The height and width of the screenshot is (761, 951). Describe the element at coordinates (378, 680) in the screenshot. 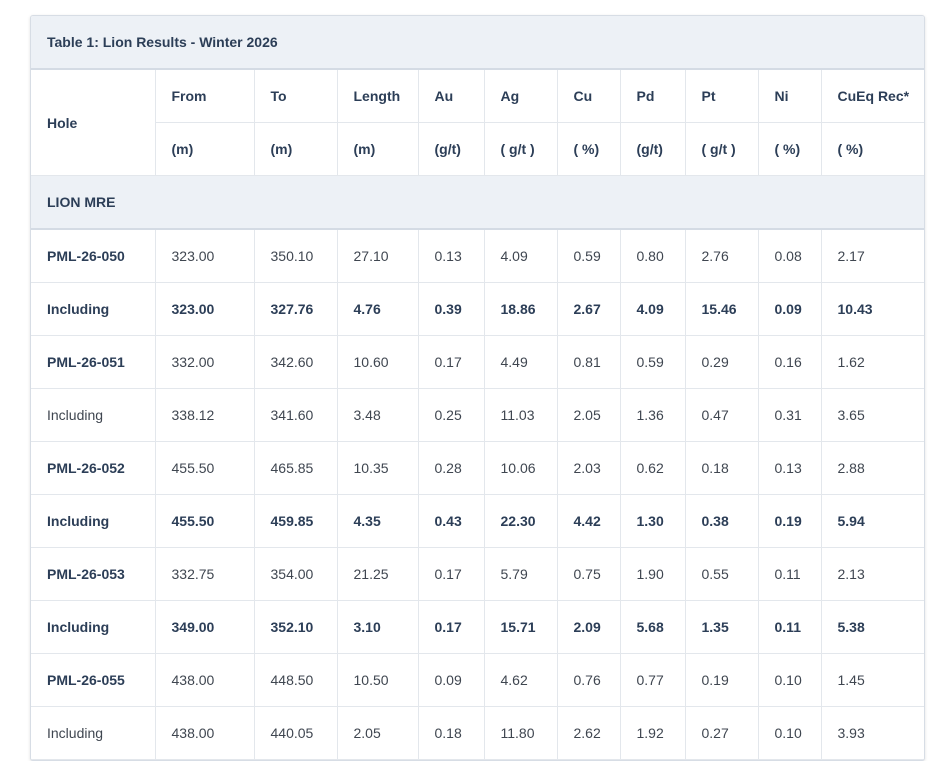

I see `value-cell: 10.50` at that location.